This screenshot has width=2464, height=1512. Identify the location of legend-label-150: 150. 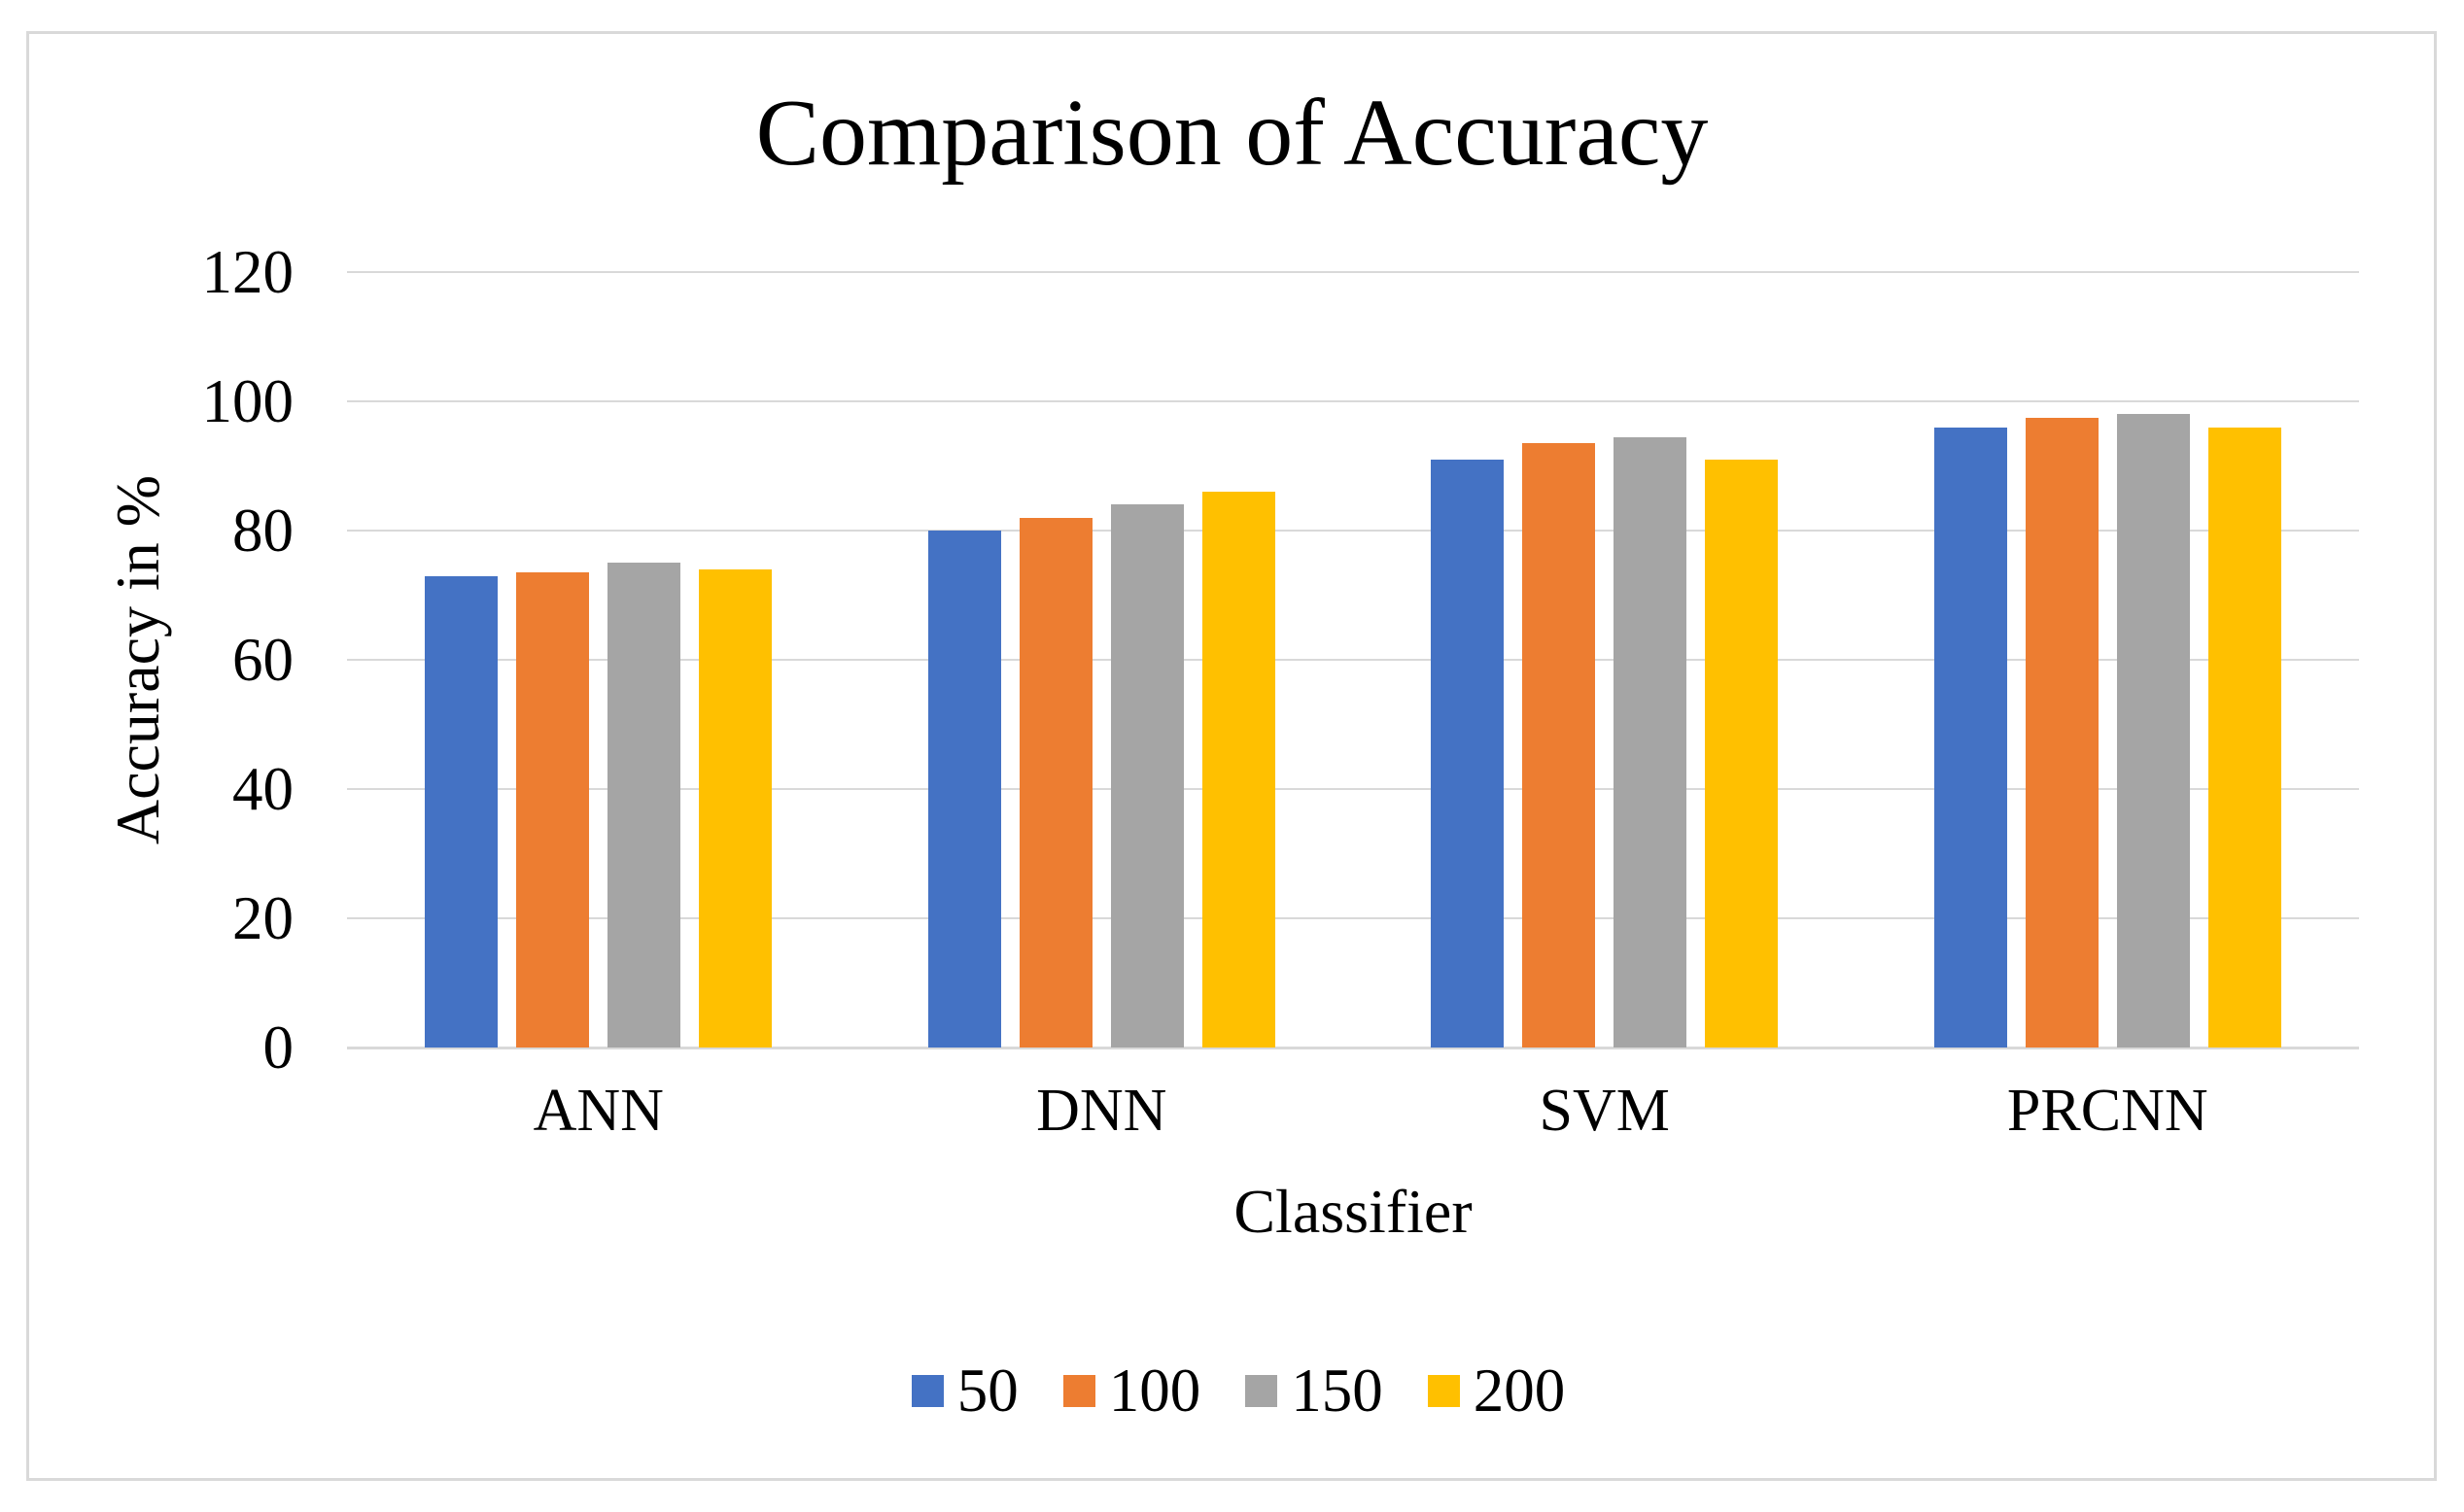
(1337, 1391).